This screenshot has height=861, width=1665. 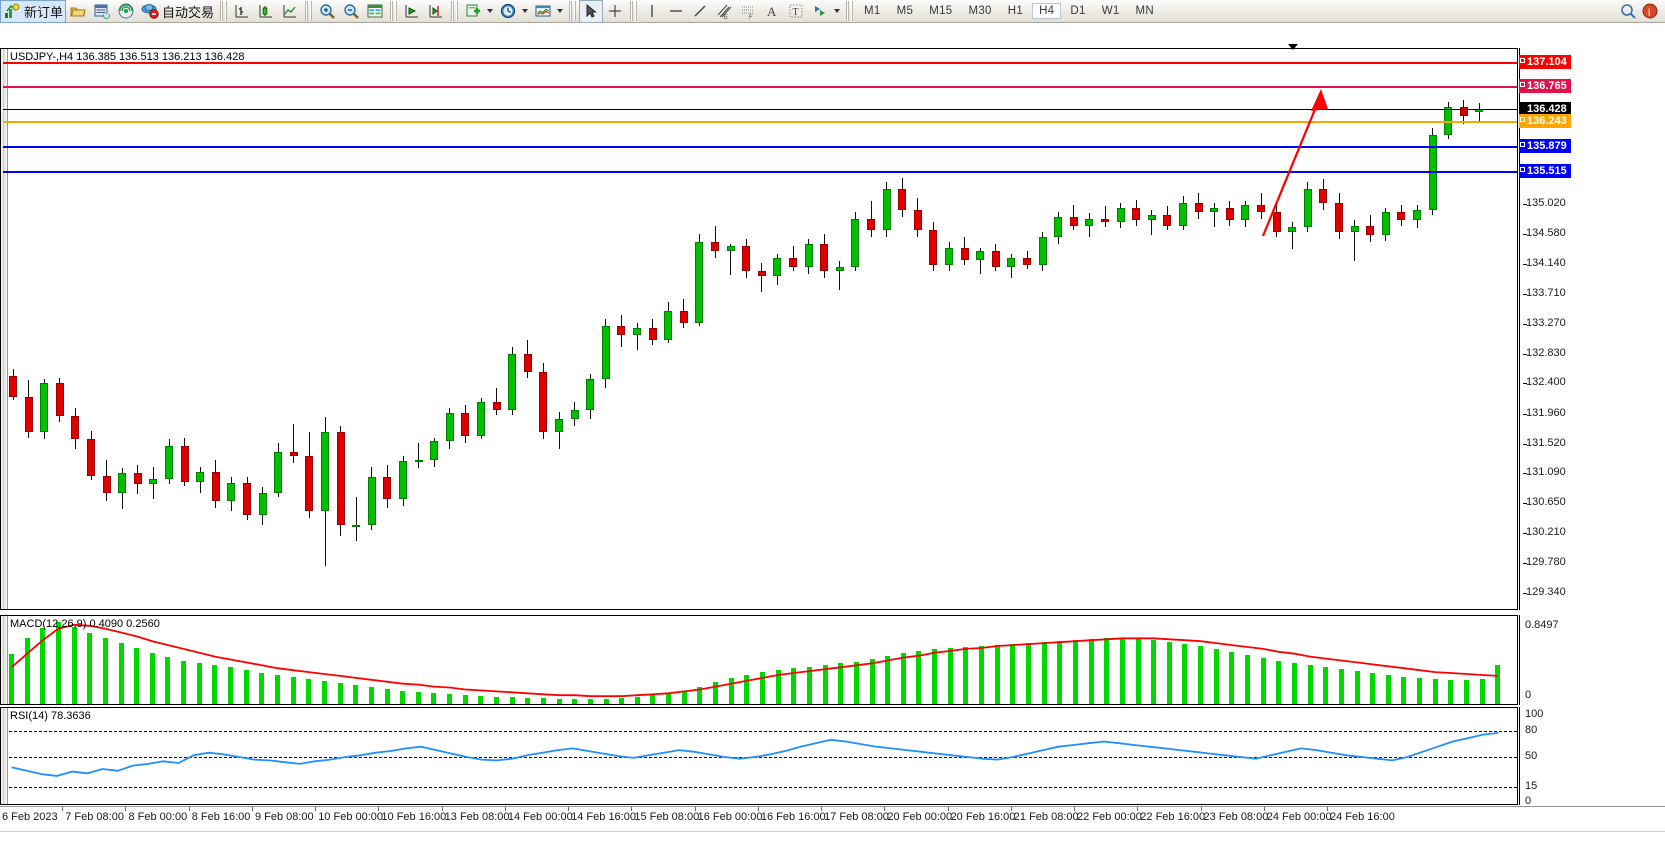 I want to click on text-button: A, so click(x=772, y=11).